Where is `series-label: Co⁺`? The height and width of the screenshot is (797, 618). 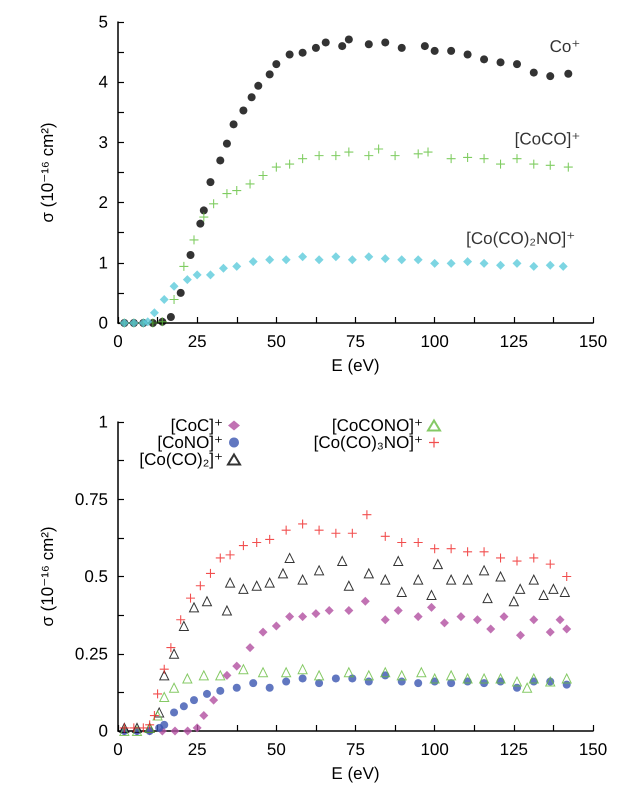
series-label: Co⁺ is located at coordinates (565, 46).